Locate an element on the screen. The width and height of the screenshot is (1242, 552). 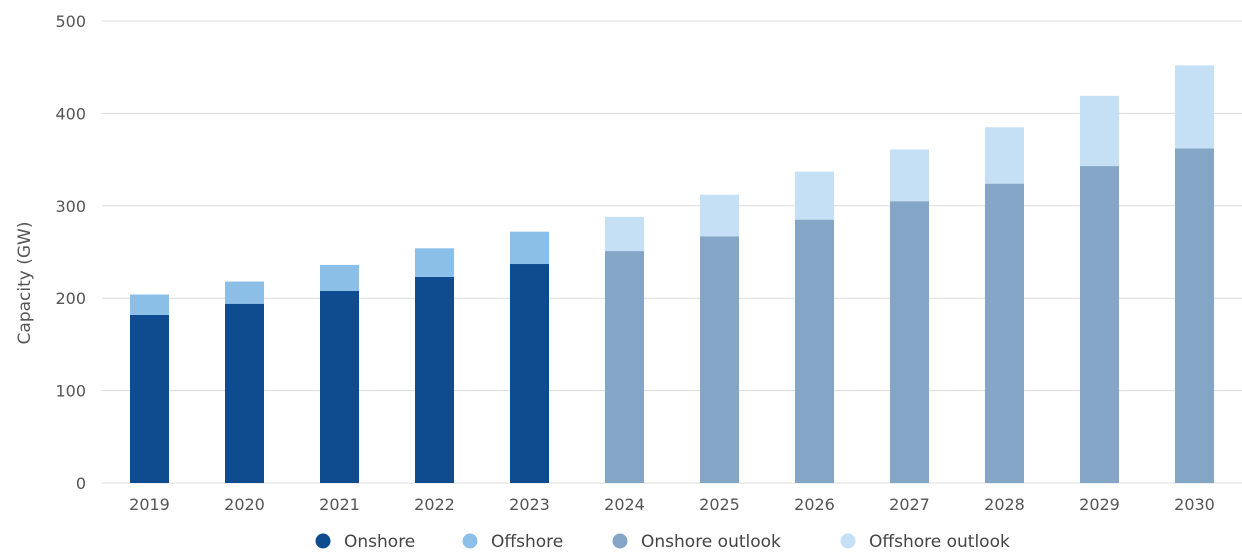
bar-offshore-outlook-2028 is located at coordinates (1004, 155).